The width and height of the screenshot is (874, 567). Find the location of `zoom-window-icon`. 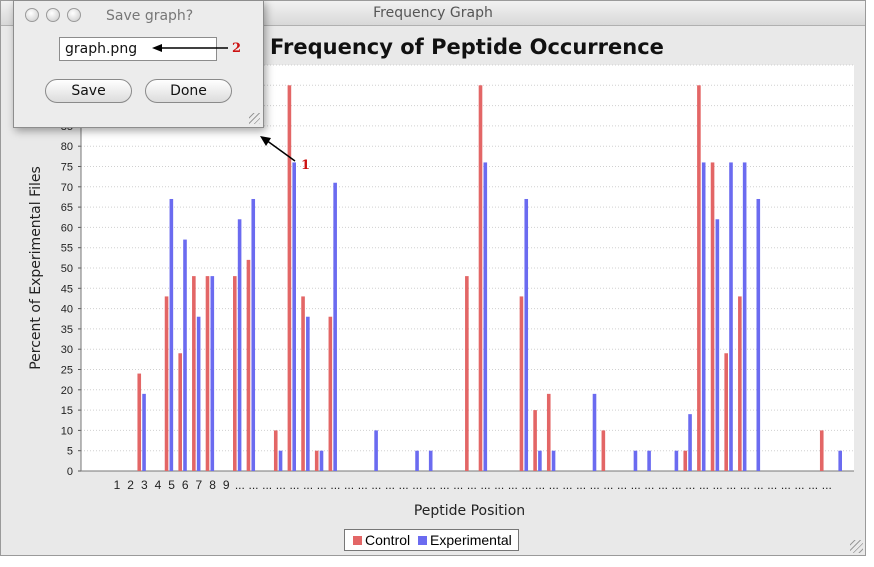

zoom-window-icon is located at coordinates (74, 15).